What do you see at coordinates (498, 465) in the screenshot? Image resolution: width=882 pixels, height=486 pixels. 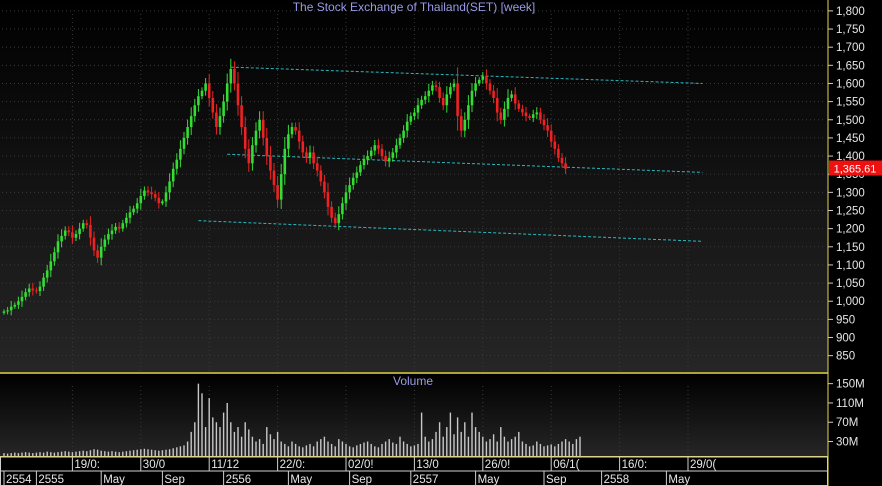 I see `x-tick-label-date: 26/0!` at bounding box center [498, 465].